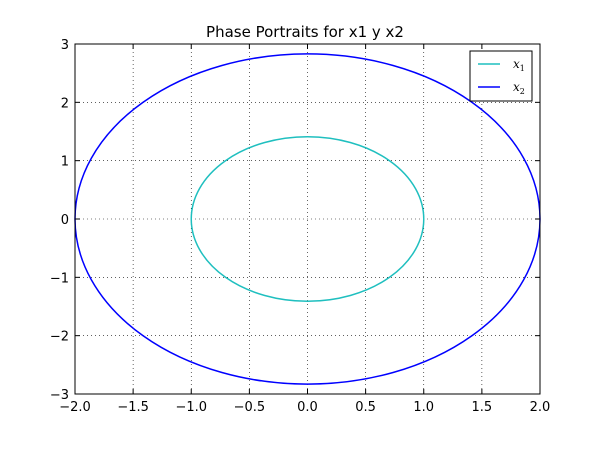 This screenshot has width=600, height=450. What do you see at coordinates (59, 220) in the screenshot?
I see `y-tick-labels: −3 −2 −1 0 1 2 3` at bounding box center [59, 220].